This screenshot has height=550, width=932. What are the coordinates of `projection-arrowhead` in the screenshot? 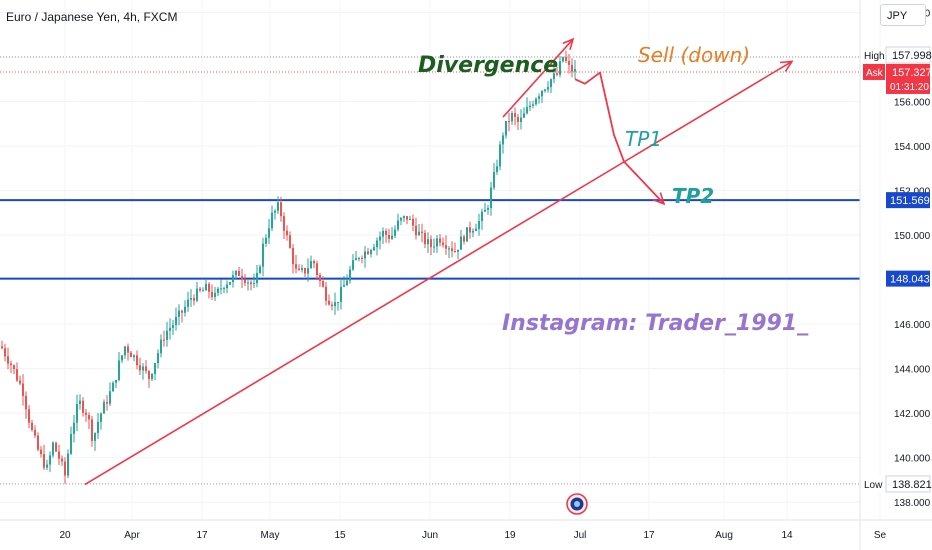 It's located at (659, 199).